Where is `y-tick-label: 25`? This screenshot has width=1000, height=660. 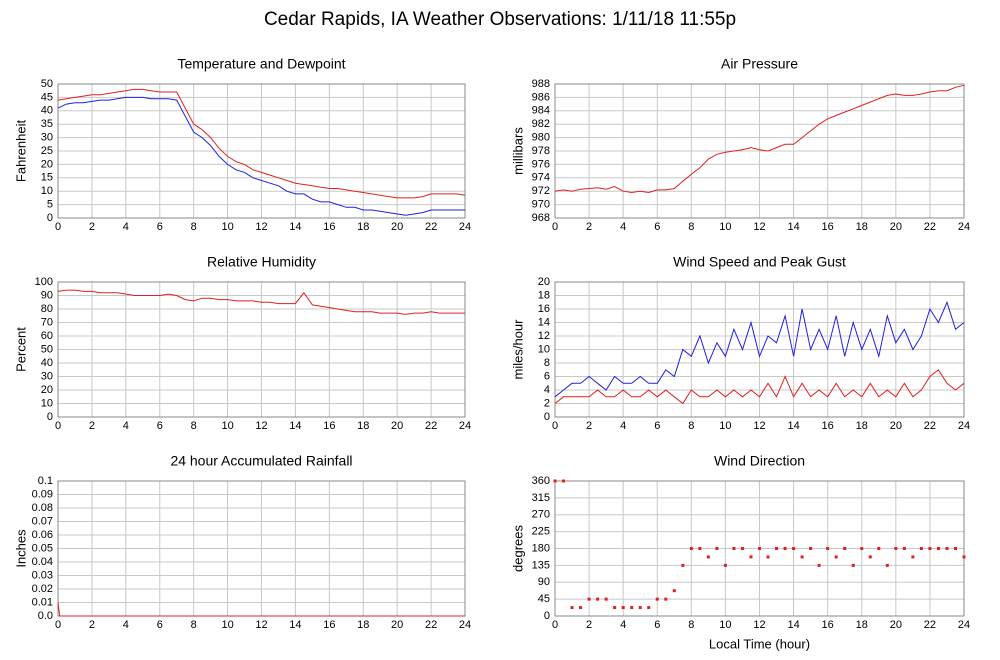 y-tick-label: 25 is located at coordinates (47, 151).